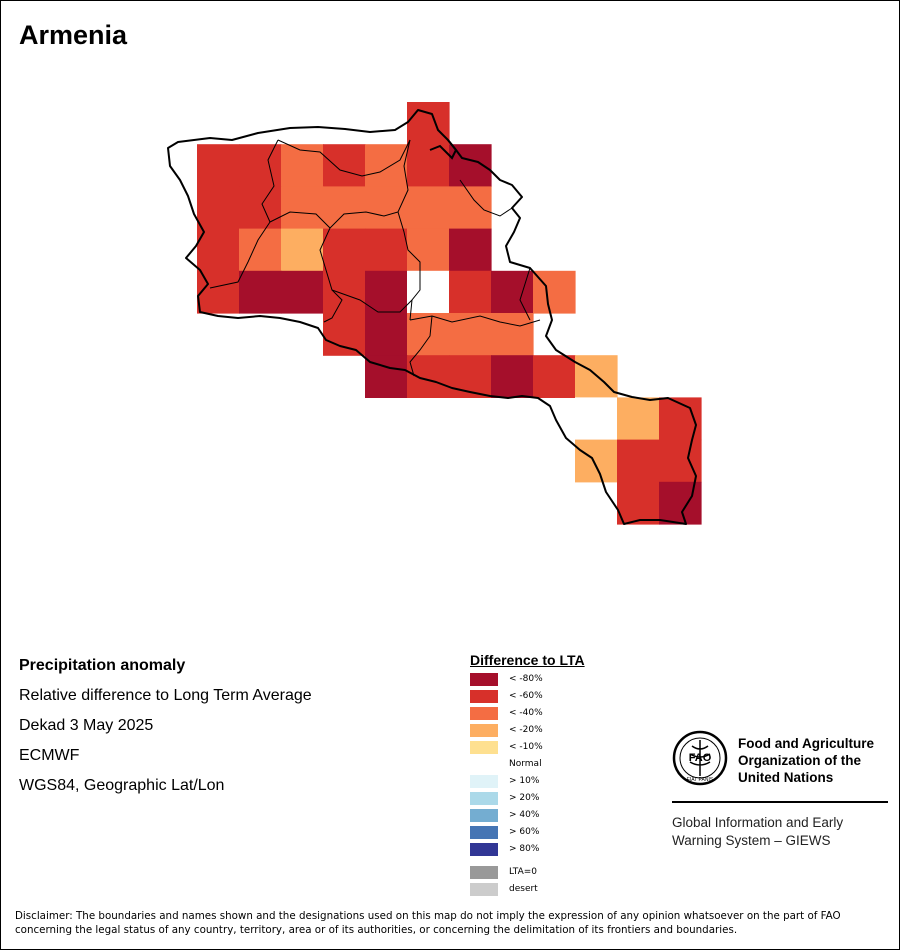 This screenshot has height=950, width=900. I want to click on legend-item: < -80%, so click(527, 680).